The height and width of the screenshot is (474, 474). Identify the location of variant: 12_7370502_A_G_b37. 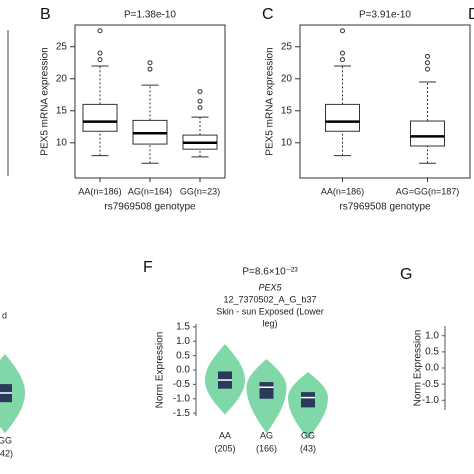
(269, 299).